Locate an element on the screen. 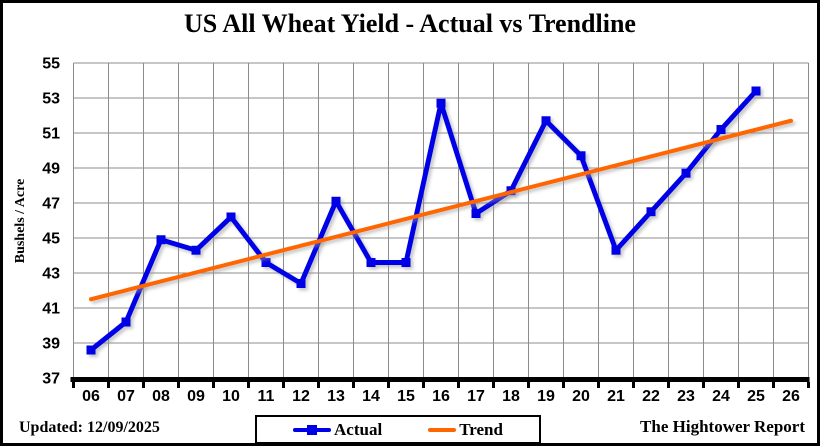 The width and height of the screenshot is (820, 446). credit-label: The Hightower Report is located at coordinates (722, 426).